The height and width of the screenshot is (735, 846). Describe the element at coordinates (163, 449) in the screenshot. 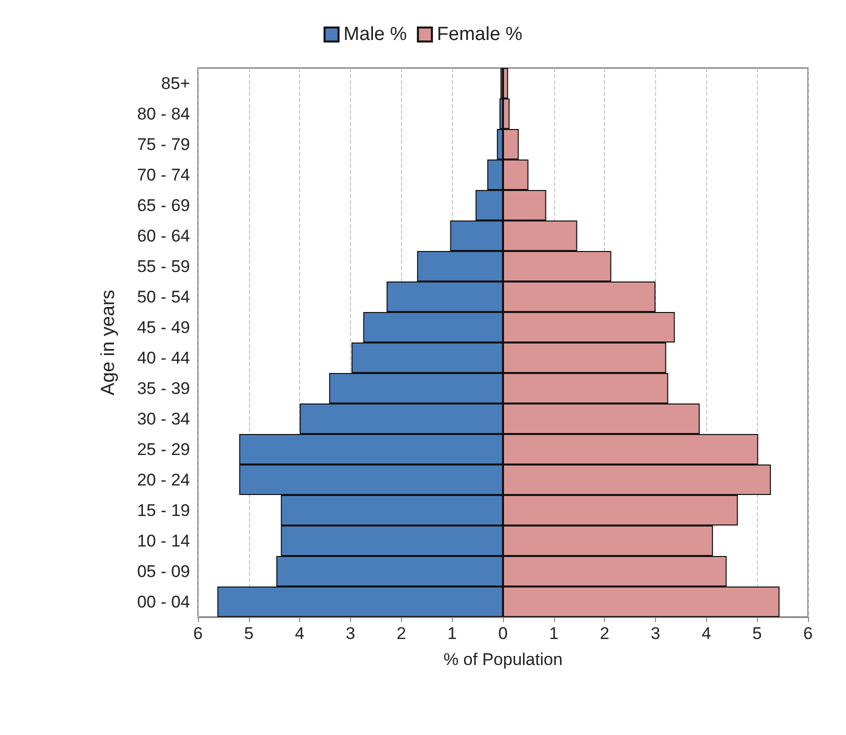

I see `y-tick-label: 25 - 29` at that location.